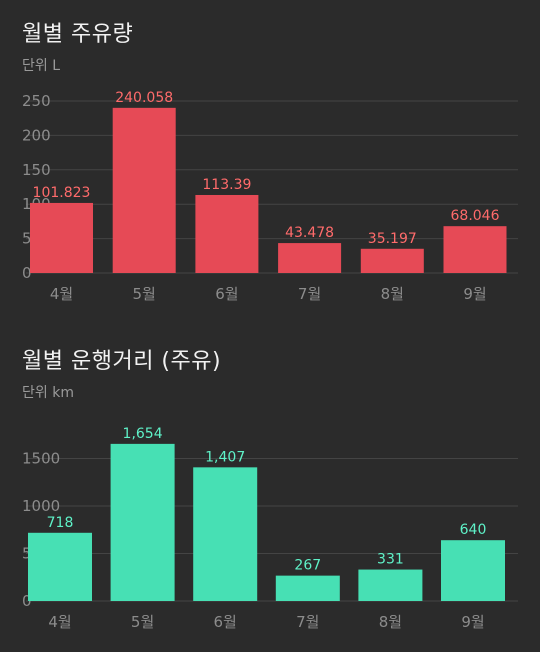 The width and height of the screenshot is (540, 652). Describe the element at coordinates (27, 601) in the screenshot. I see `distance-y-tick-label: 0` at that location.